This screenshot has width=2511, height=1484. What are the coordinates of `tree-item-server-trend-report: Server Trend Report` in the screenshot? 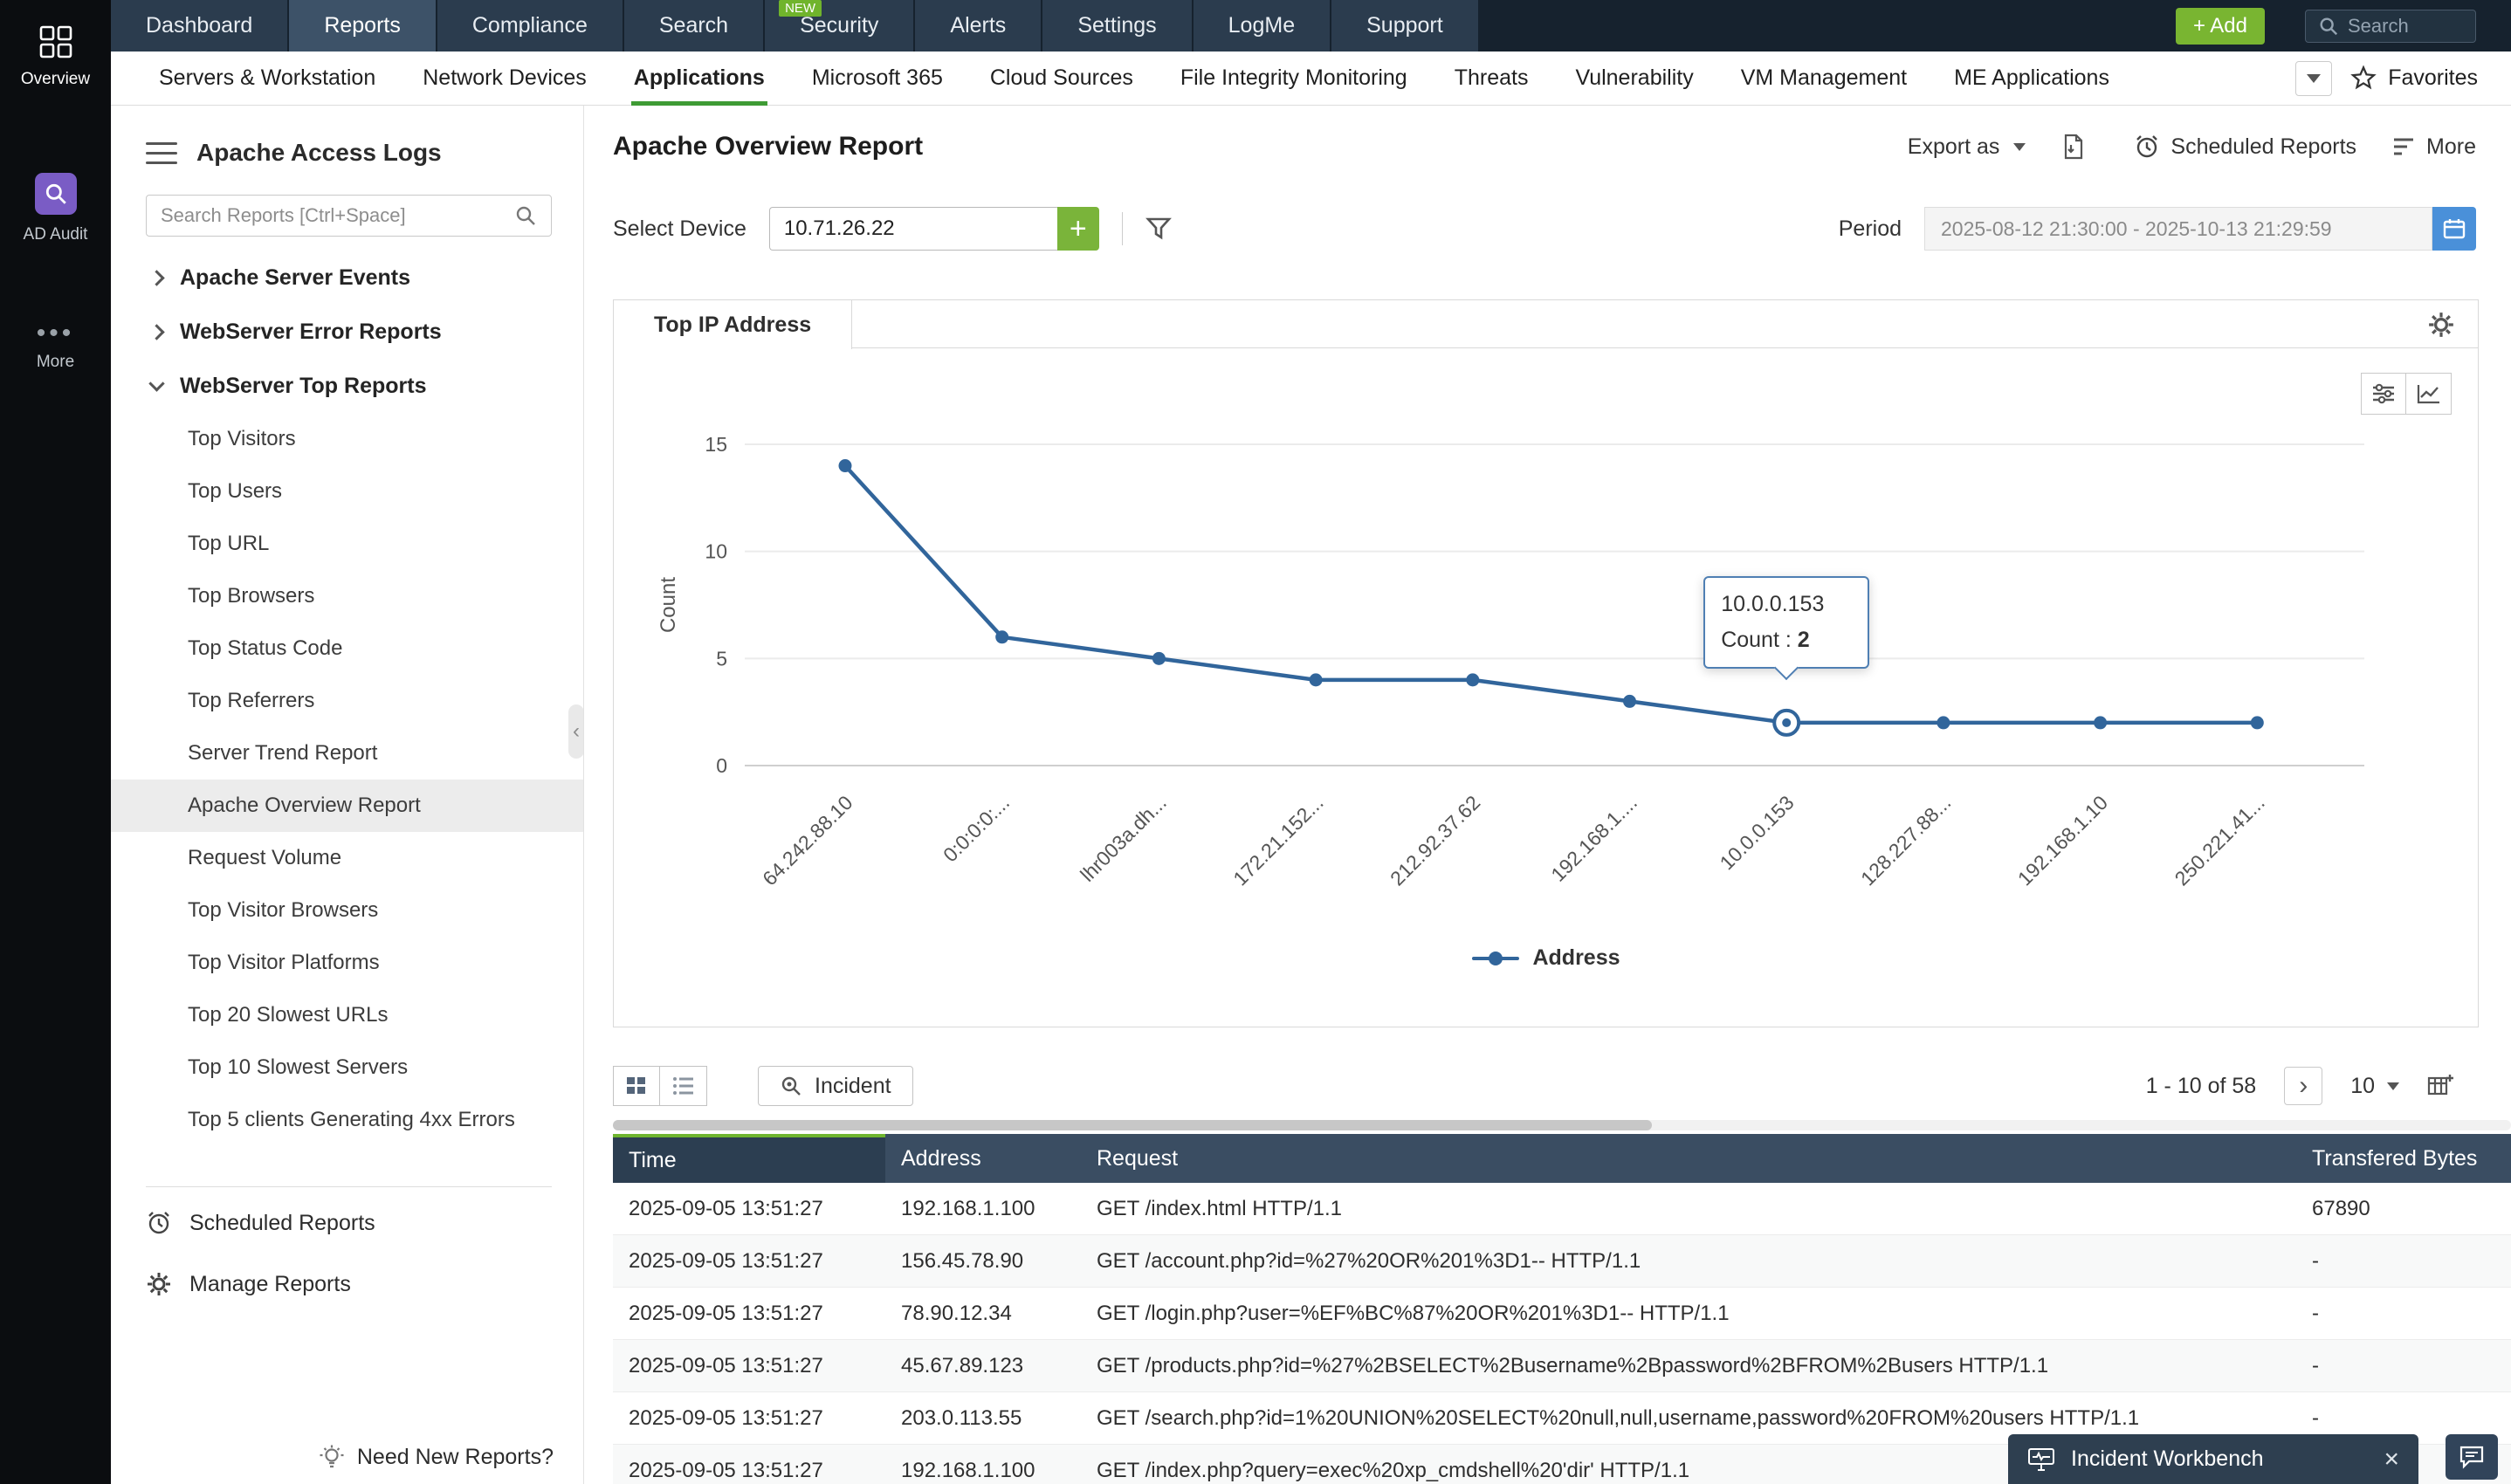 It's located at (283, 753).